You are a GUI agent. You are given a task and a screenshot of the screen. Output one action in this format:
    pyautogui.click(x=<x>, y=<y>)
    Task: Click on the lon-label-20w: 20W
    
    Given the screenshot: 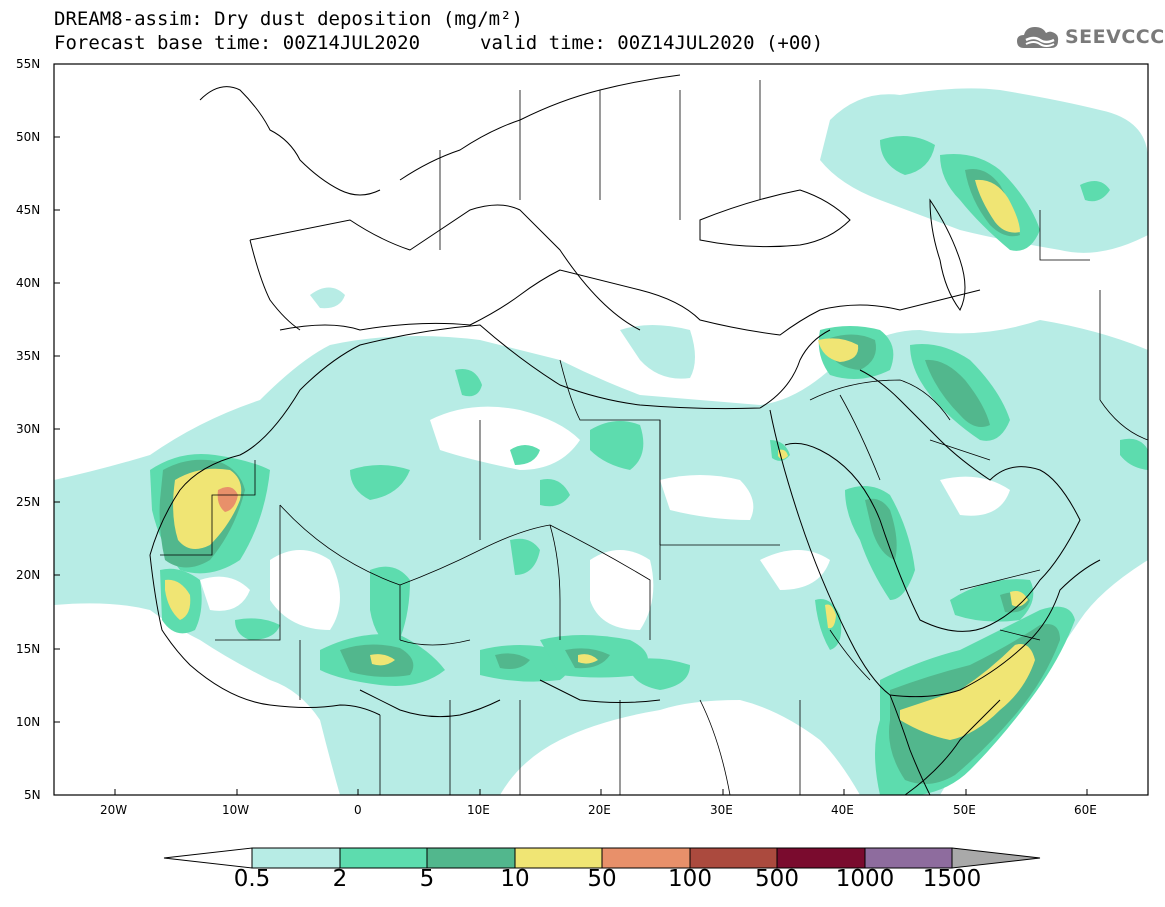 What is the action you would take?
    pyautogui.click(x=114, y=810)
    